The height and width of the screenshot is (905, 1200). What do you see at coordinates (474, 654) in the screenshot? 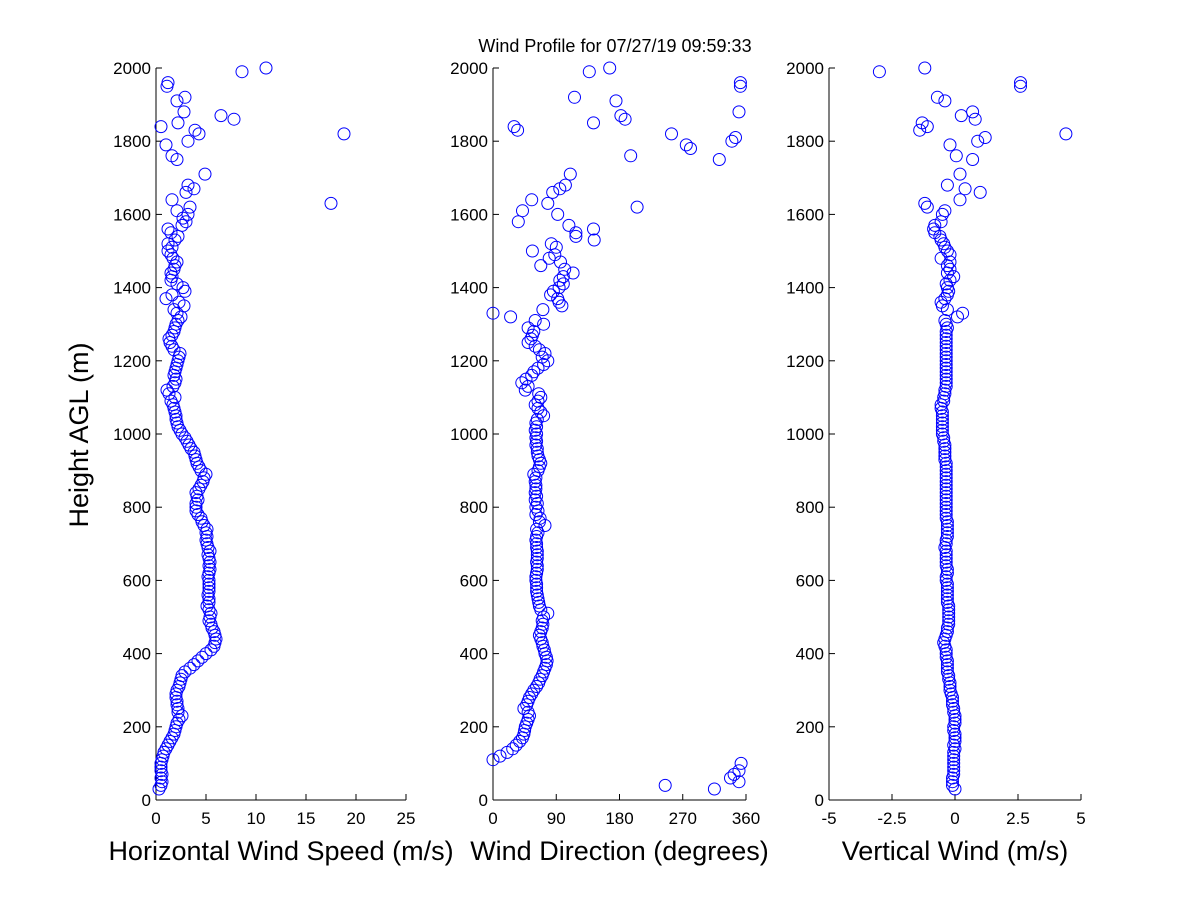
I see `y-tick-label: 400` at bounding box center [474, 654].